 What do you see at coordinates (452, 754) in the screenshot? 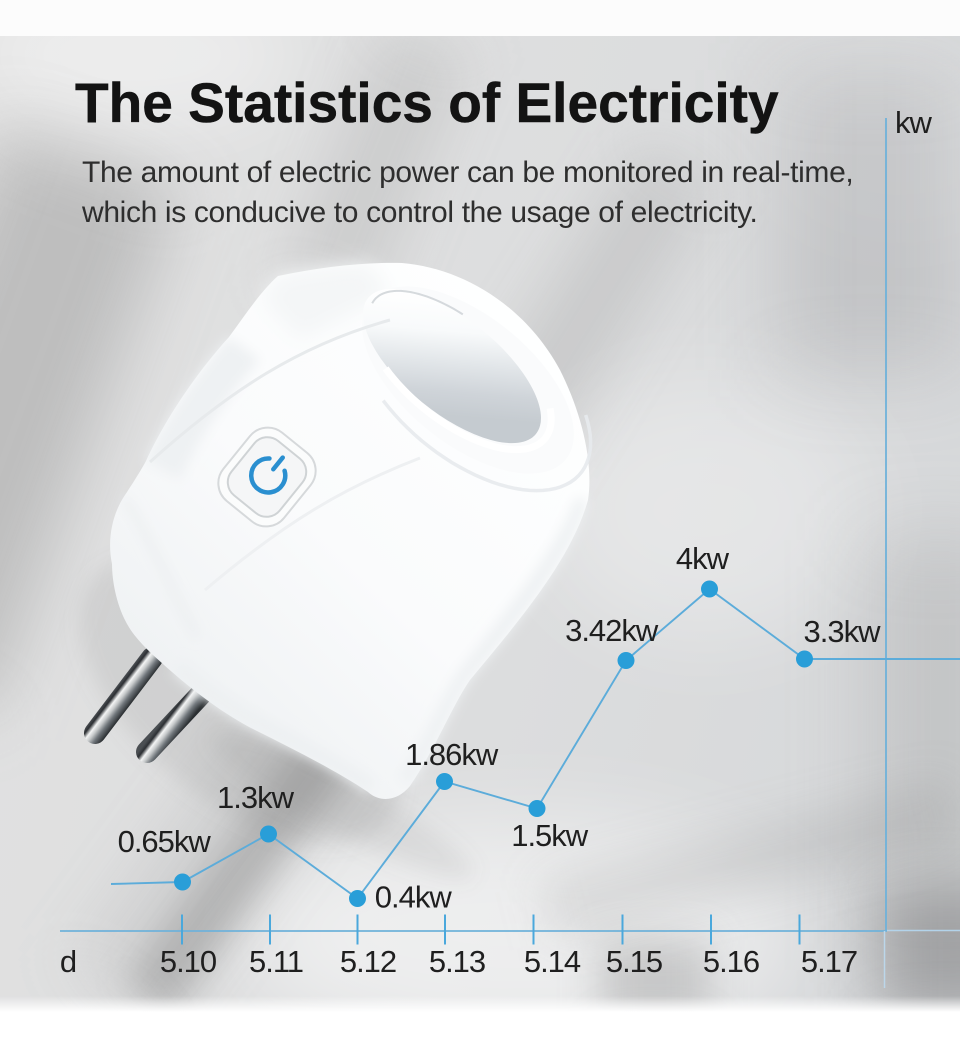
I see `svg-text: 1.86kw` at bounding box center [452, 754].